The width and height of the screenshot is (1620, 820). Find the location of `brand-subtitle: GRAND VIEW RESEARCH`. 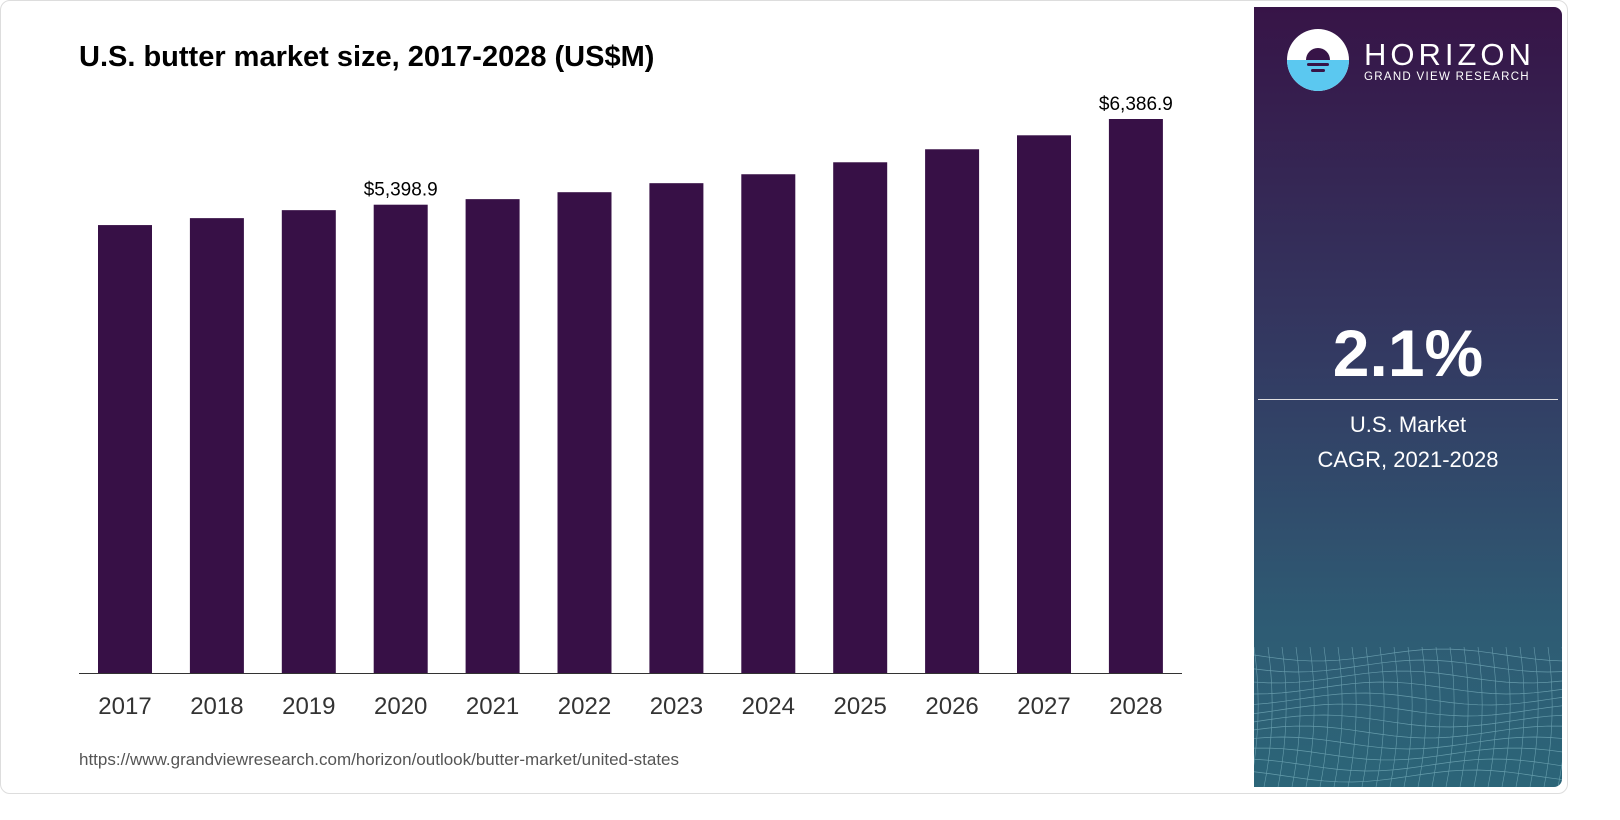

brand-subtitle: GRAND VIEW RESEARCH is located at coordinates (1447, 77).